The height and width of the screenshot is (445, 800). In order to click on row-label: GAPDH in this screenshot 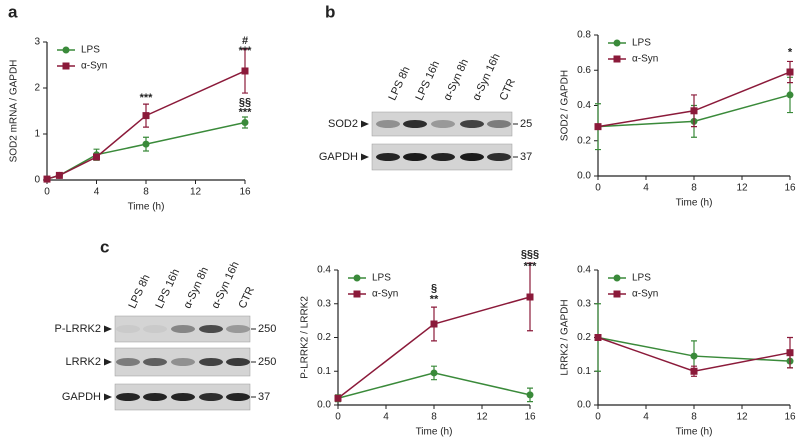, I will do `click(81, 397)`.